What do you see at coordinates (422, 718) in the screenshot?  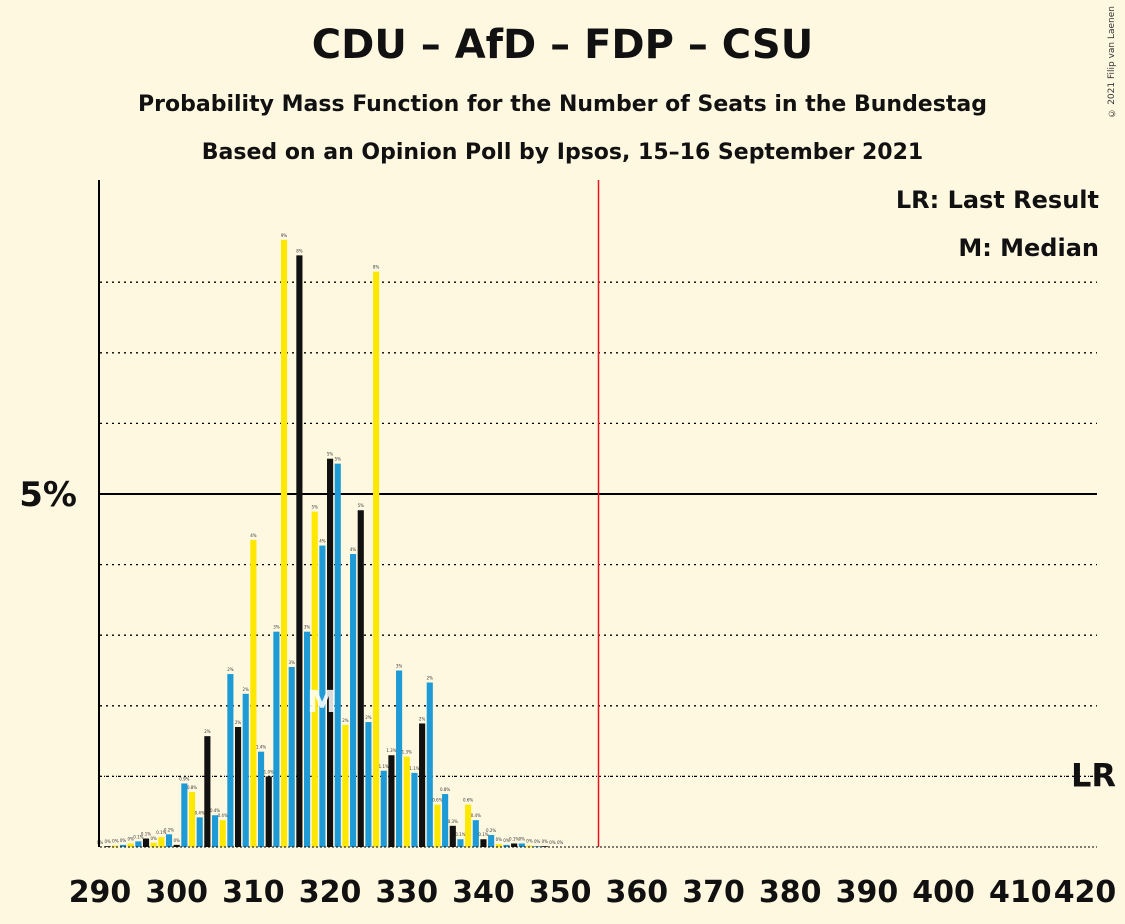 I see `bar-label-332: 2%` at bounding box center [422, 718].